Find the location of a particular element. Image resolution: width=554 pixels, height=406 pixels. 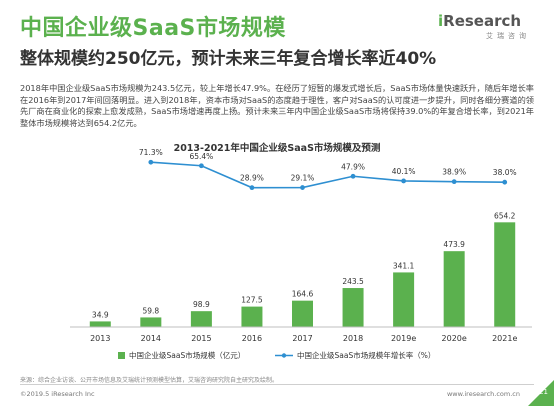

x-axis: 2013 2014 2015 2016 2017 2018 2019e 2020e 2021e is located at coordinates (301, 334).